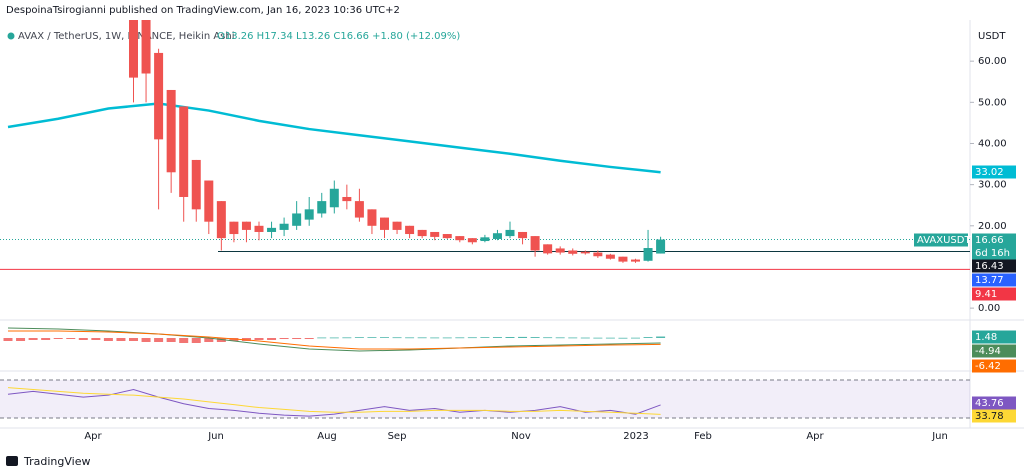 Image resolution: width=1024 pixels, height=476 pixels. Describe the element at coordinates (992, 143) in the screenshot. I see `y-tick-label: 40.00` at that location.